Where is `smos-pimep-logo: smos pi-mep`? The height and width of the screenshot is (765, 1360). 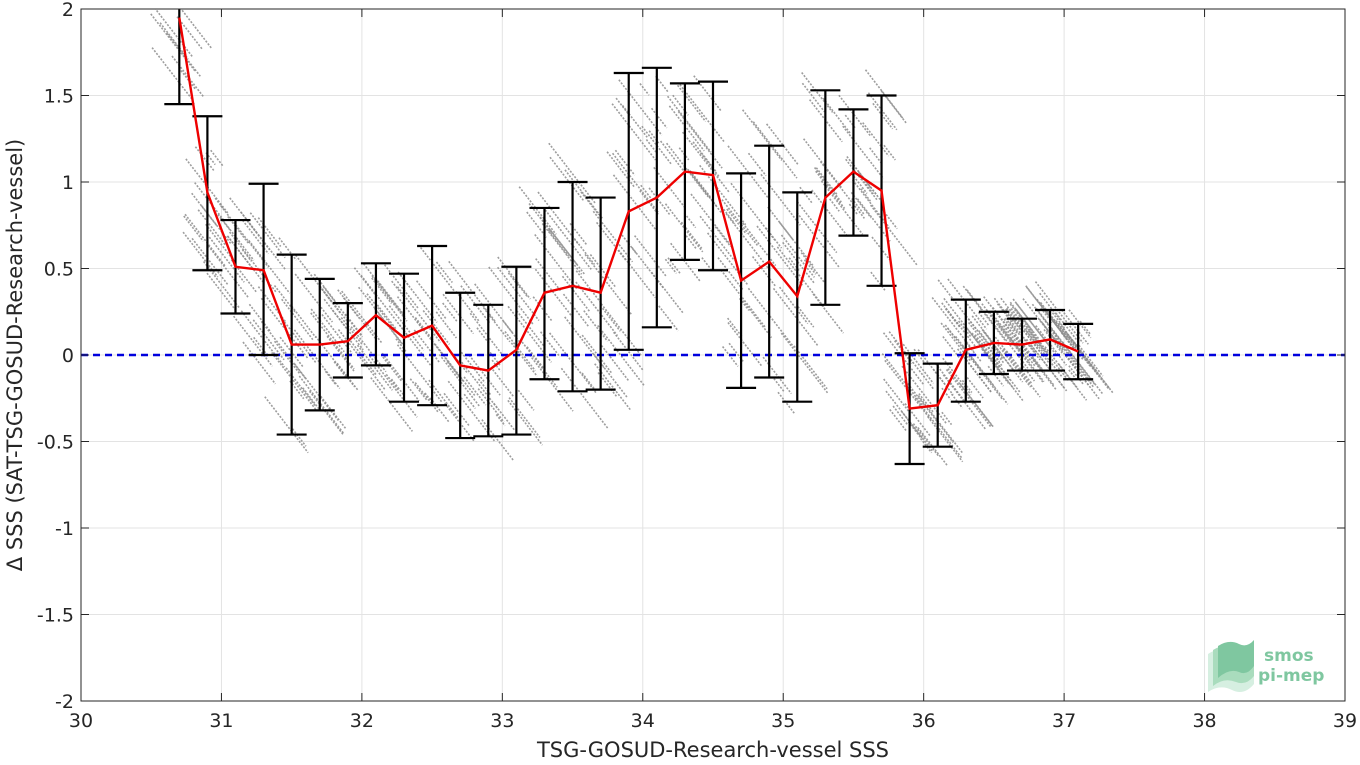
smos-pimep-logo: smos pi-mep is located at coordinates (1266, 666).